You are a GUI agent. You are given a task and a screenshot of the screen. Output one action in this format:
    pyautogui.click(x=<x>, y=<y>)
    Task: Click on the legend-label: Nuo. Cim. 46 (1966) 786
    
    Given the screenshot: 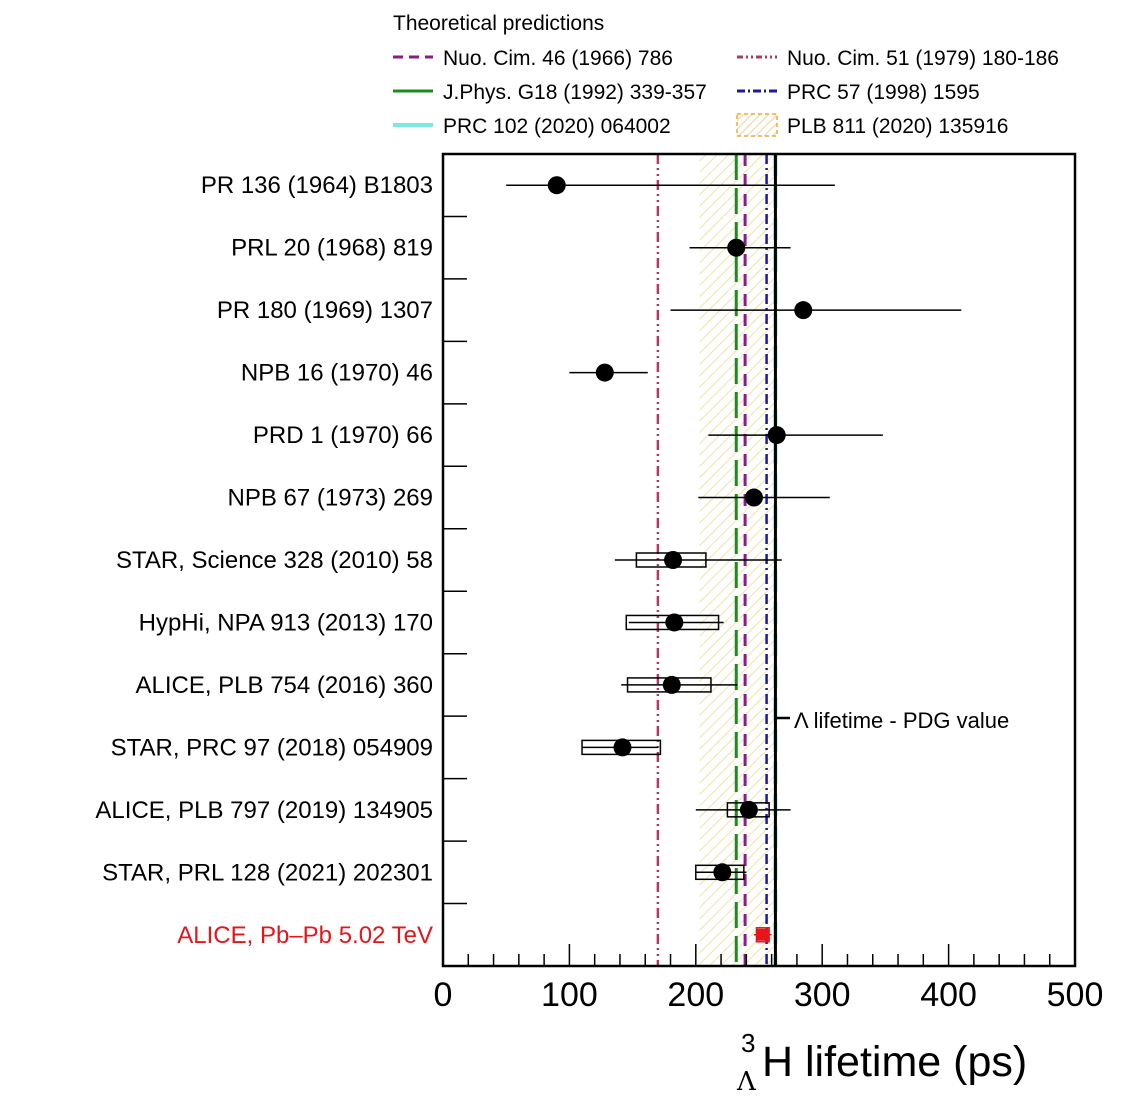 What is the action you would take?
    pyautogui.click(x=558, y=58)
    